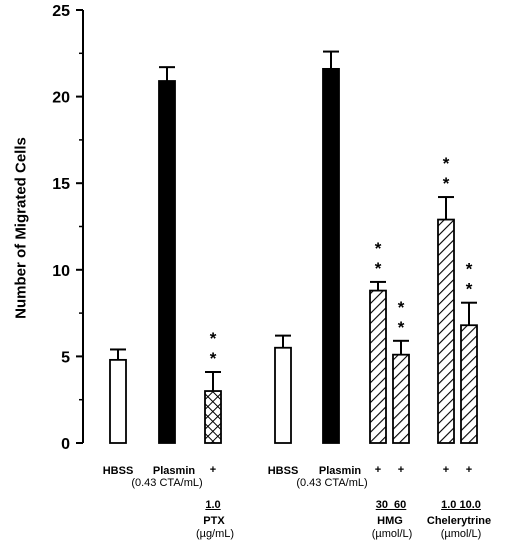  I want to click on label-ptx-name: PTX, so click(214, 521).